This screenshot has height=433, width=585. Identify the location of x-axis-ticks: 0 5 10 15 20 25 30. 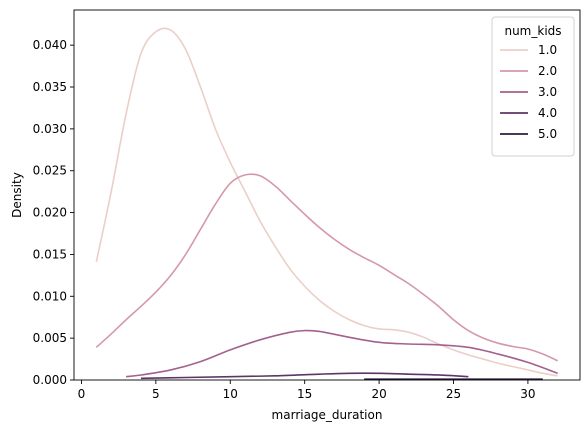
(307, 390).